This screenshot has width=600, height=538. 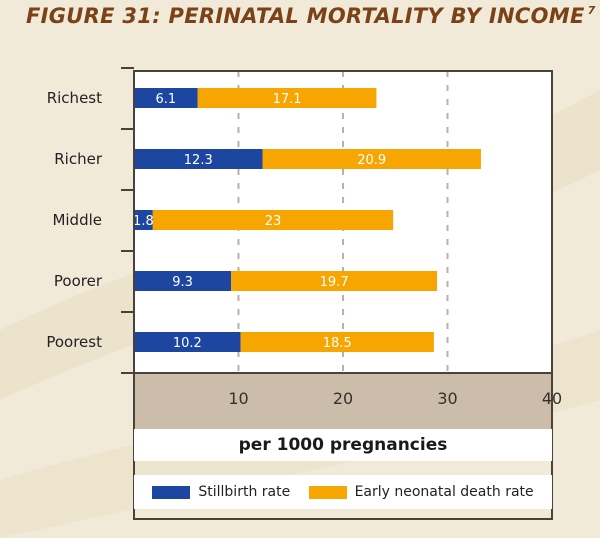 I want to click on data-label: 20.9, so click(x=371, y=160).